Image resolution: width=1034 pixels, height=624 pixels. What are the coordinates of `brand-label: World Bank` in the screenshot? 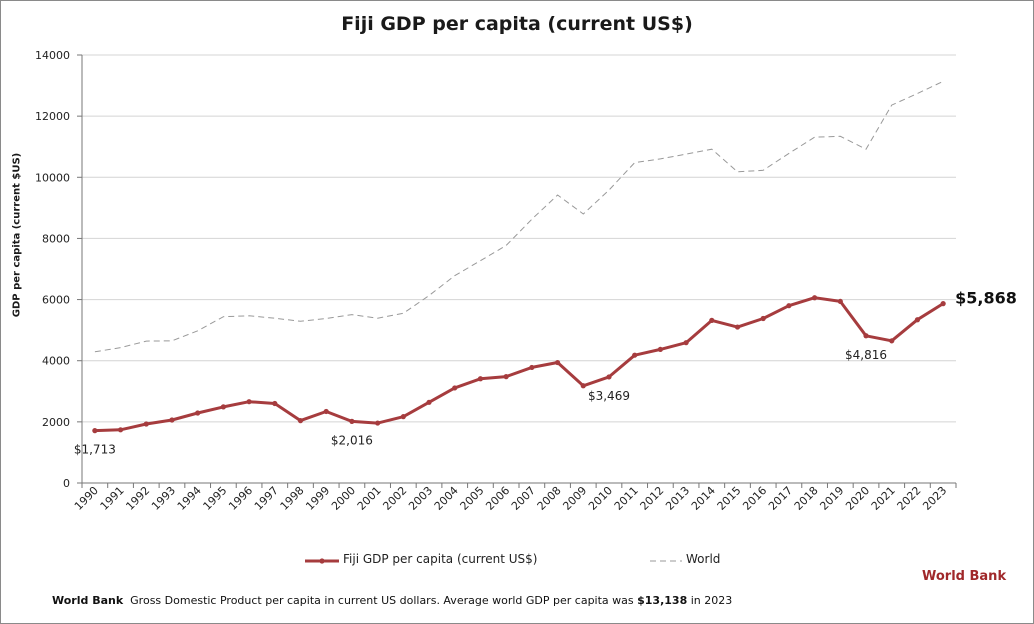 It's located at (964, 576).